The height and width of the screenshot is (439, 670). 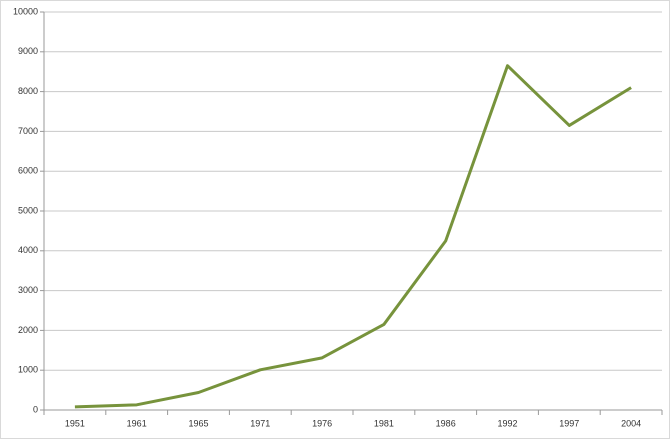 What do you see at coordinates (631, 423) in the screenshot?
I see `x-tick-label: 2004` at bounding box center [631, 423].